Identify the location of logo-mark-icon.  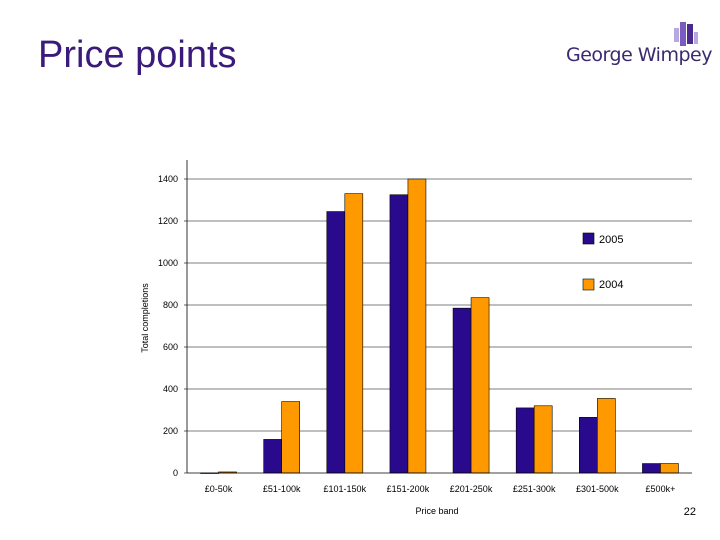
(686, 34).